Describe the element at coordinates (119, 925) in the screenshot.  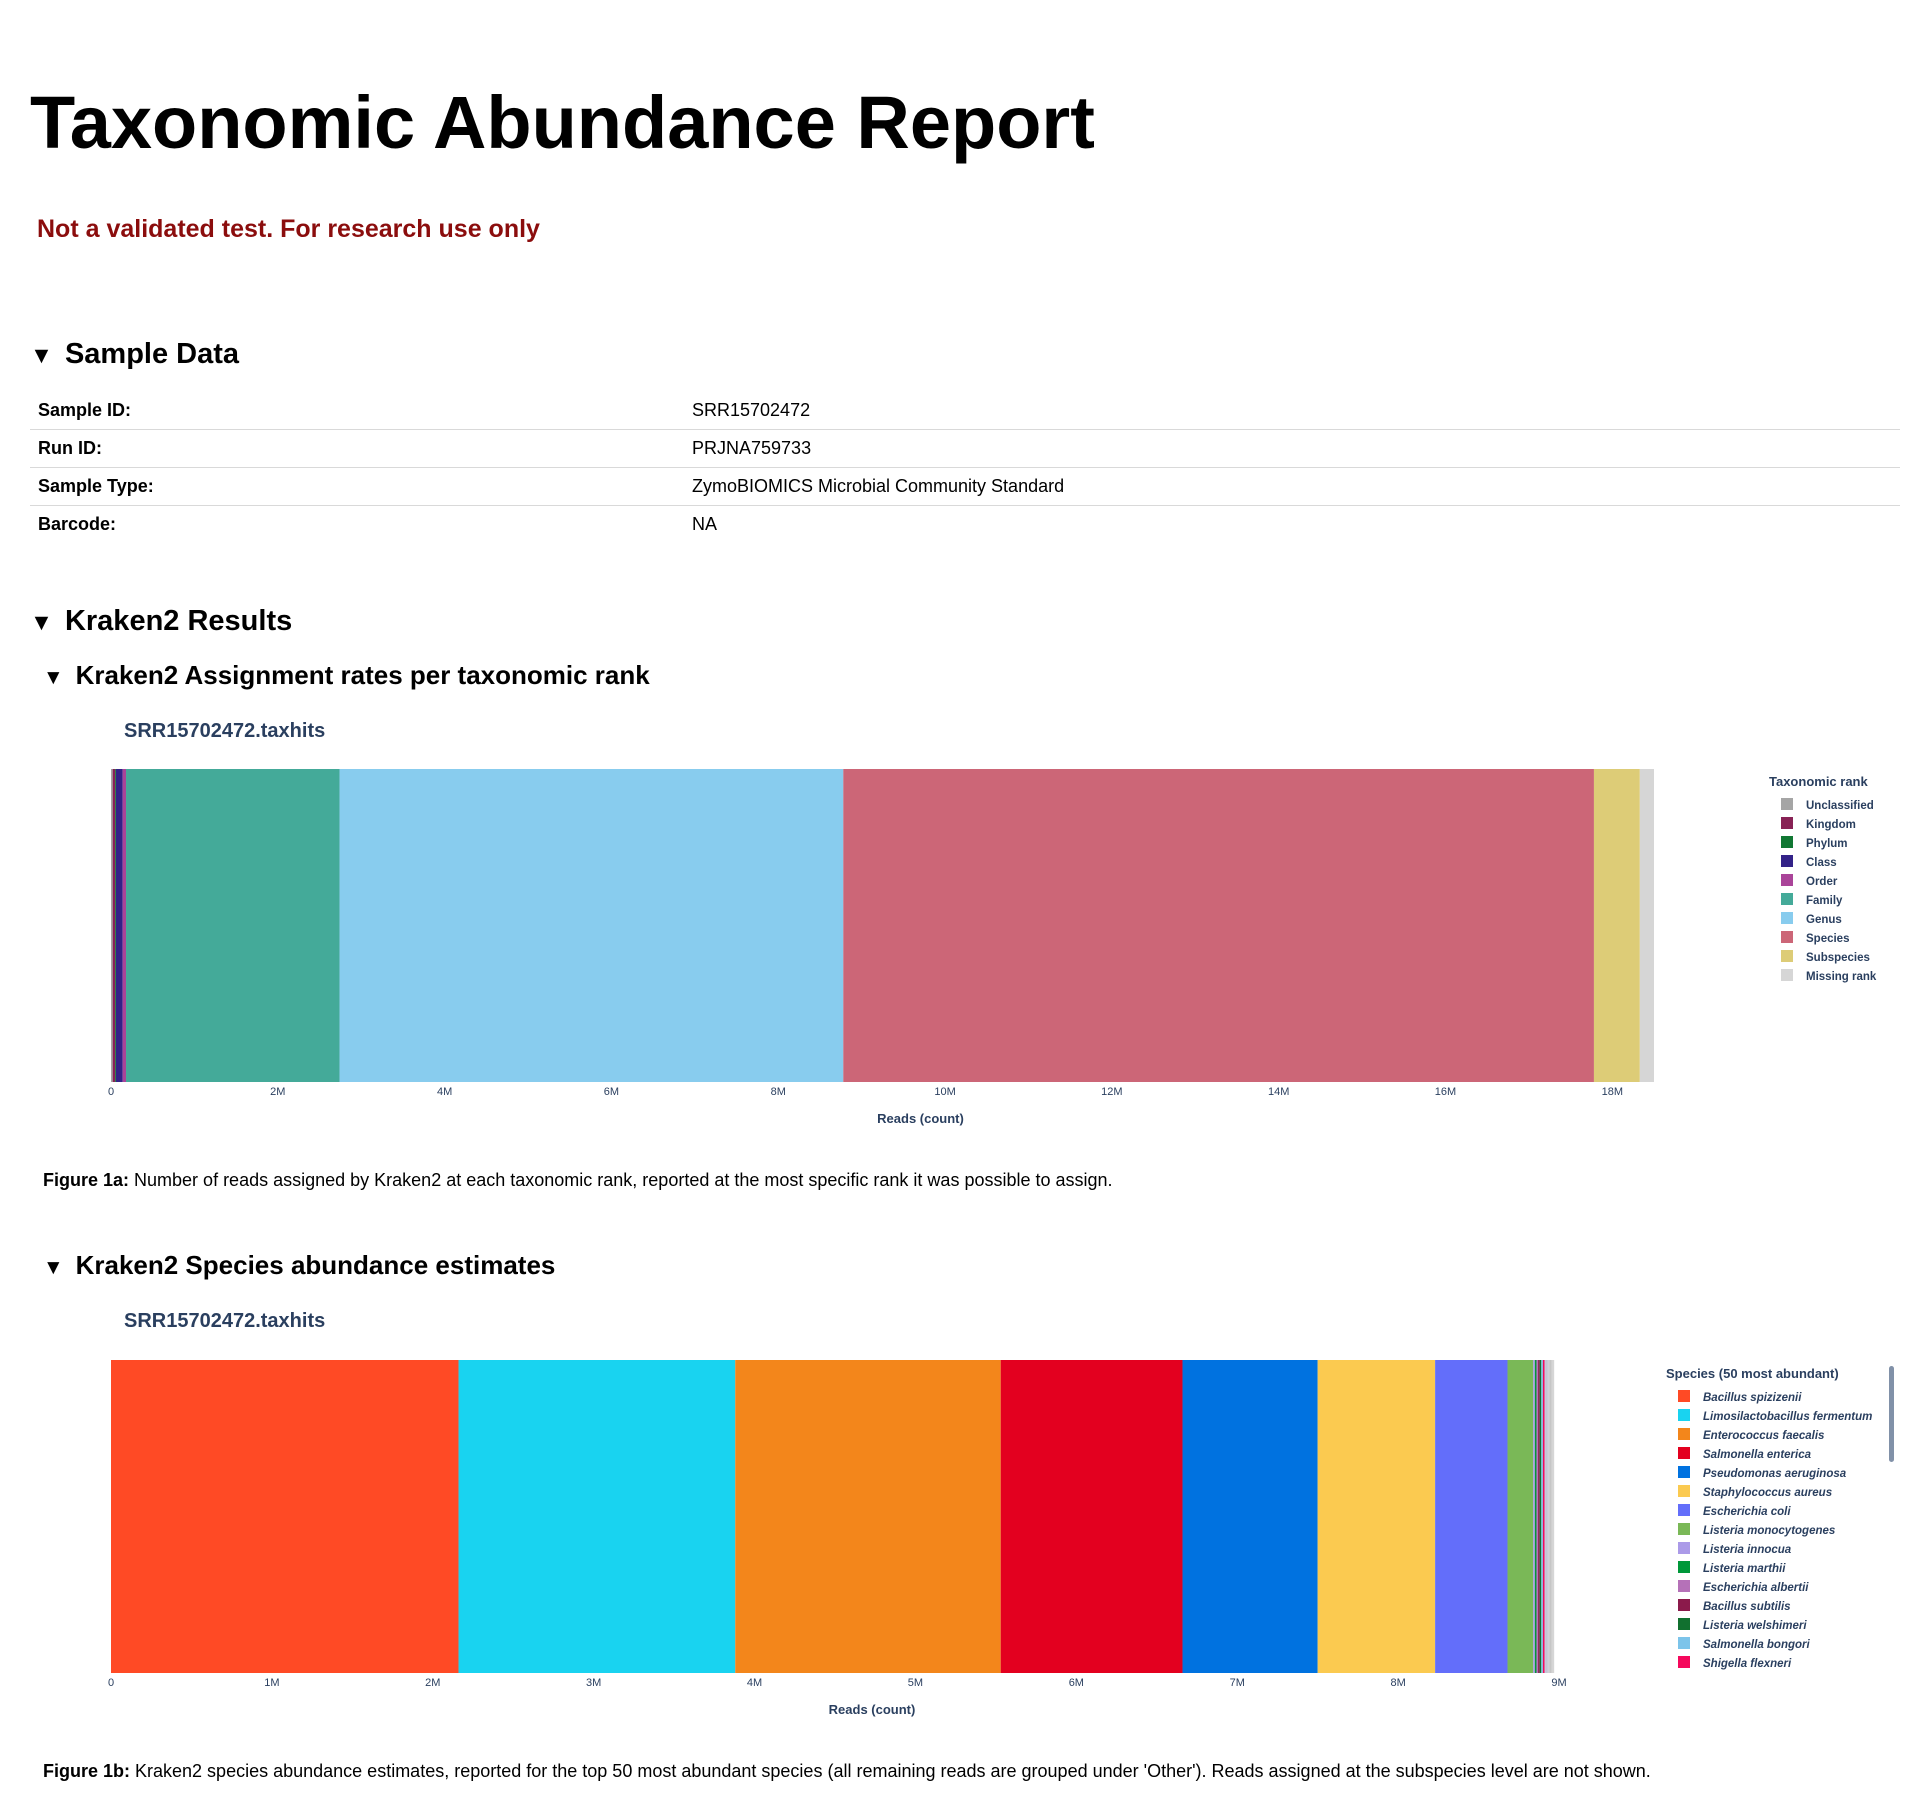
I see `bar-segment-class` at that location.